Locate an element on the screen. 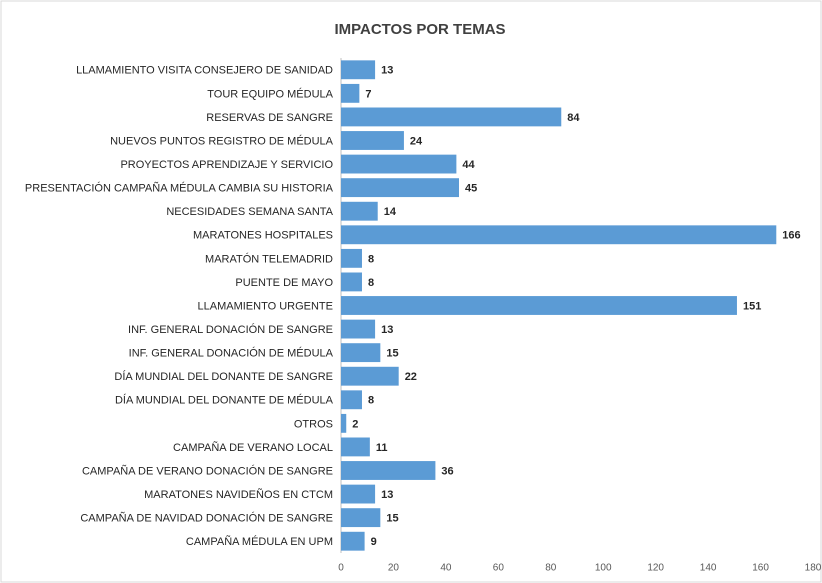 The image size is (822, 583). y-tick-label: INF. GENERAL DONACIÓN DE SANGRE is located at coordinates (230, 329).